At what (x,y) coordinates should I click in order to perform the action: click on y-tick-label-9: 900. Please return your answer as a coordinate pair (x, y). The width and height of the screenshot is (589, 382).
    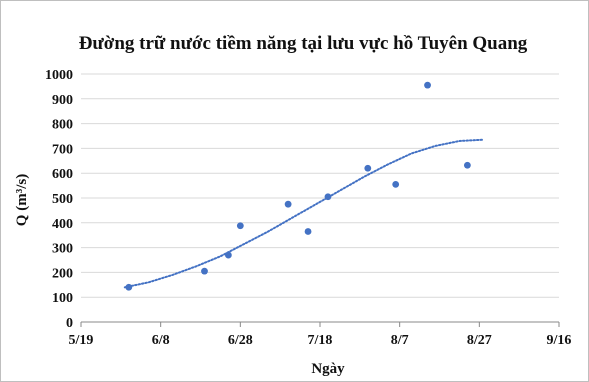
    Looking at the image, I should click on (62, 100).